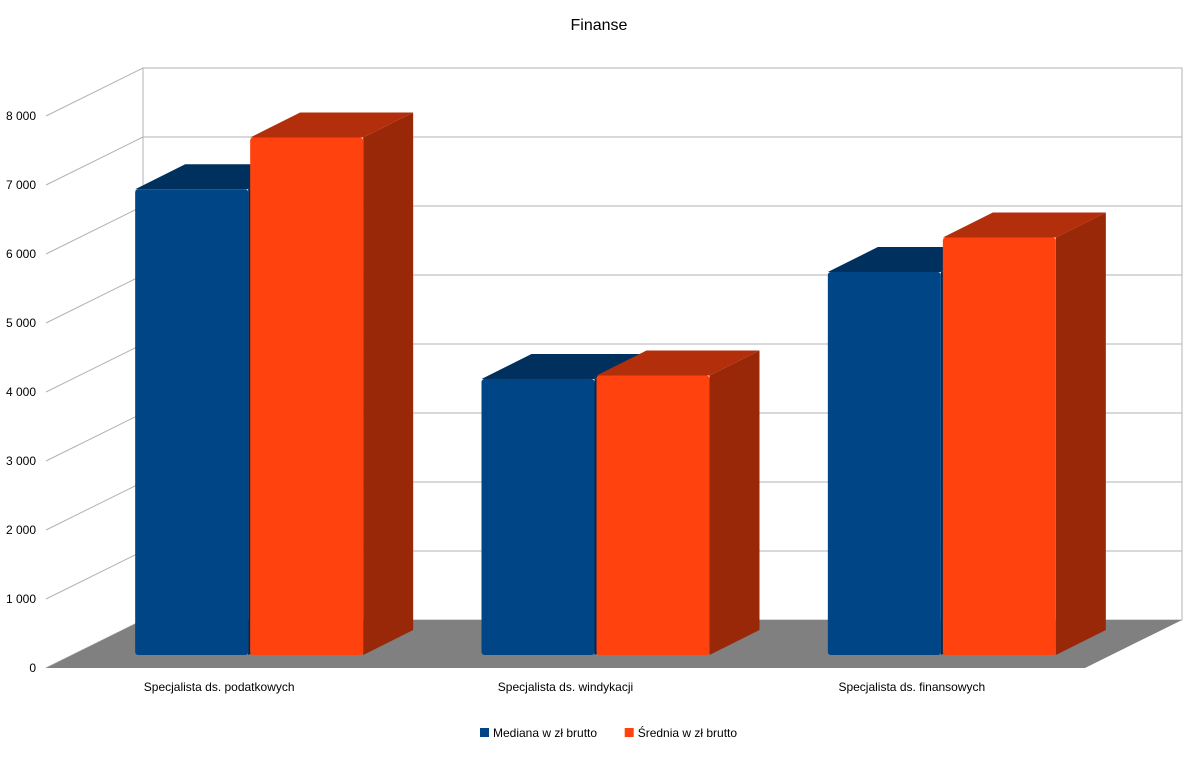  I want to click on x-tick-label: Specjalista ds. finansowych, so click(911, 687).